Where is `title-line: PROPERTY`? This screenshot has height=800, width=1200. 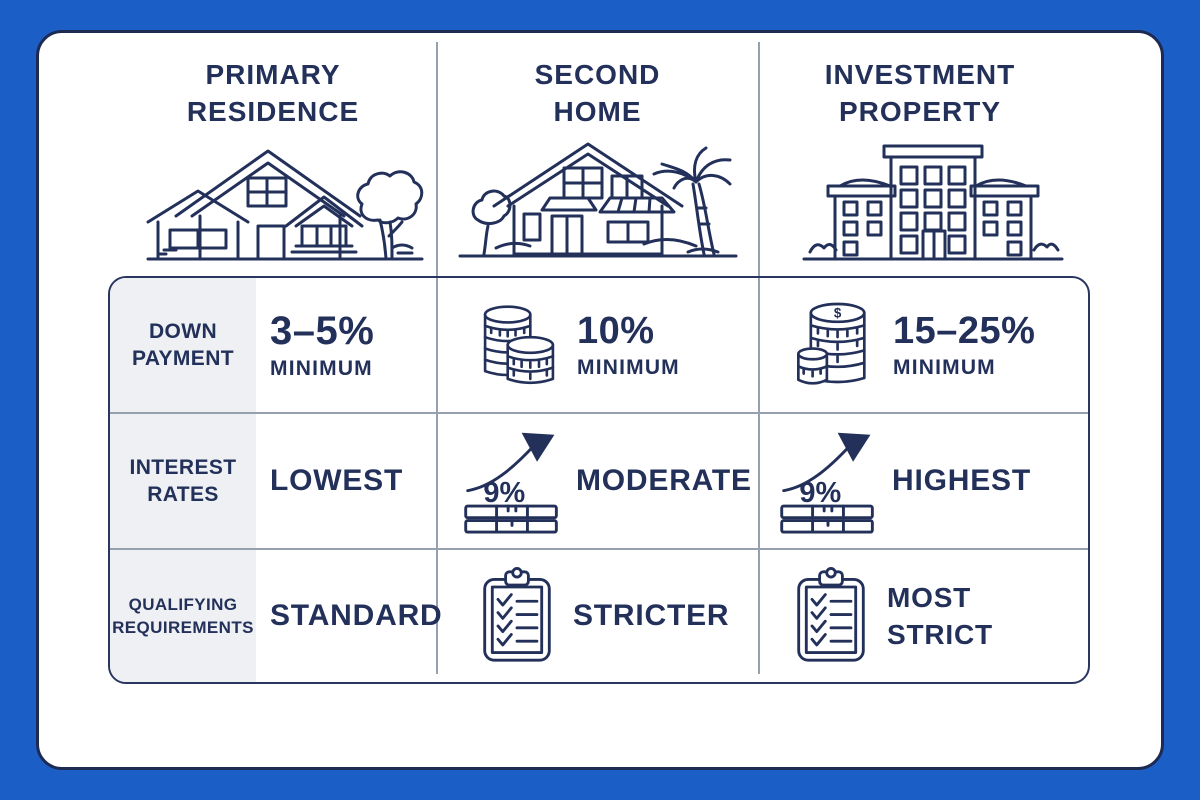 title-line: PROPERTY is located at coordinates (920, 111).